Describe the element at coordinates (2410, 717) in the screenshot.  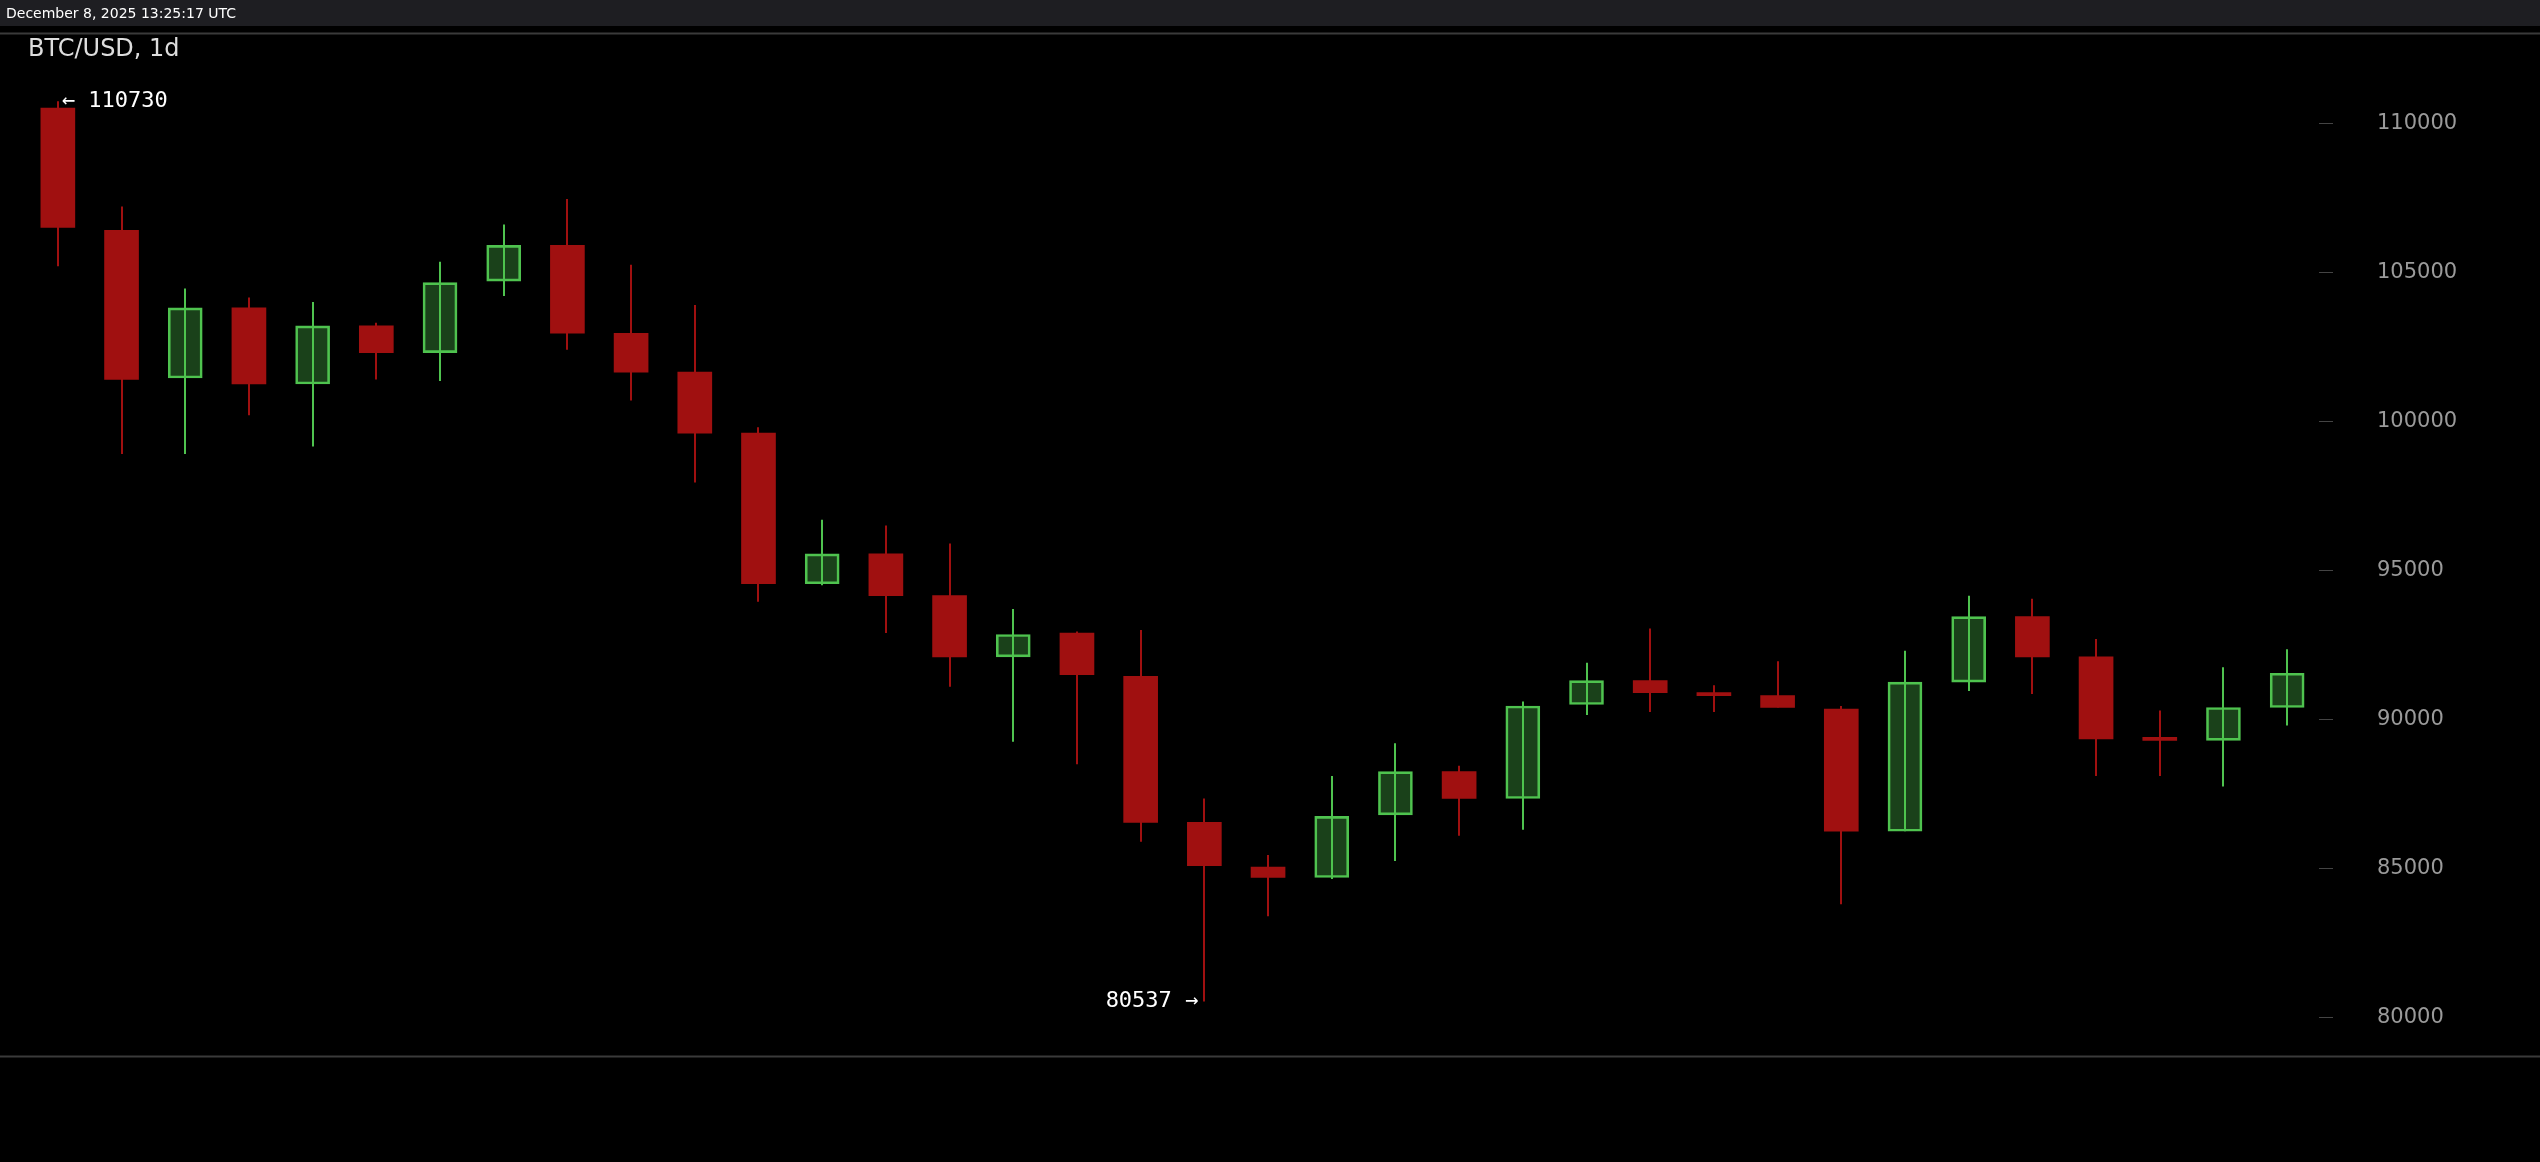
I see `y-tick-label: 90000` at that location.